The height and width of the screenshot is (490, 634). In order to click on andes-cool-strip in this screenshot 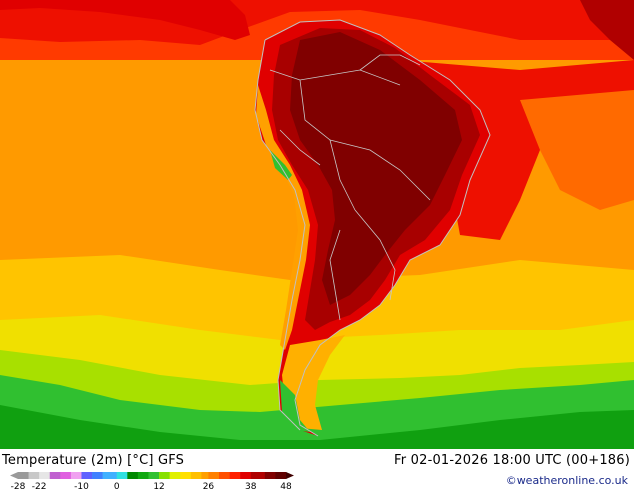, I will do `click(283, 217)`.